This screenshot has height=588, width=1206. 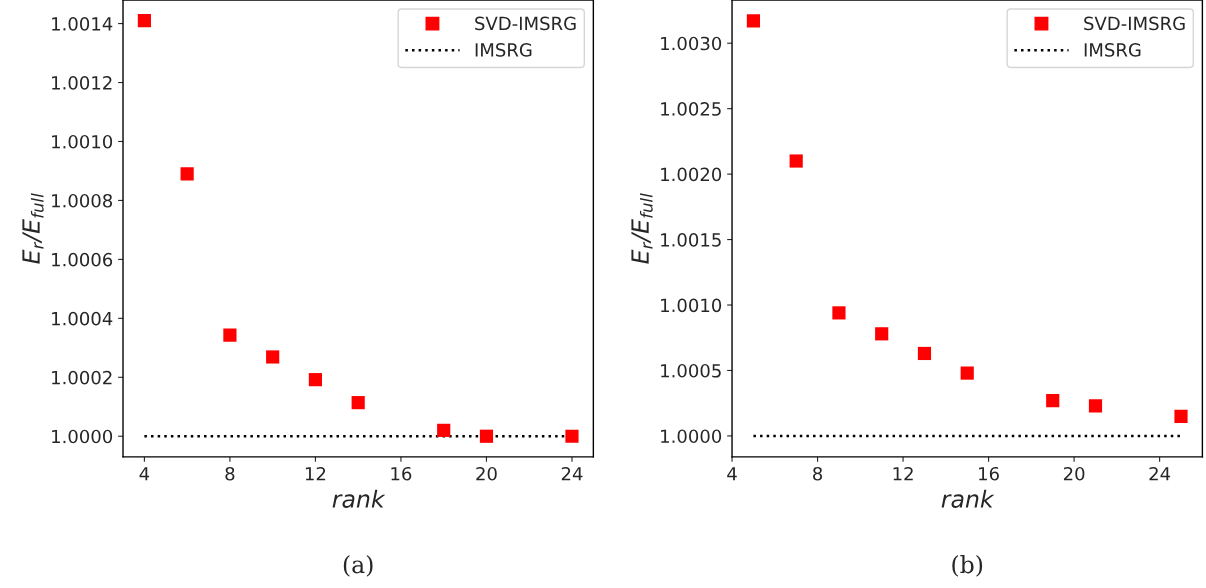 What do you see at coordinates (82, 377) in the screenshot?
I see `y-tick-label: 1.0002` at bounding box center [82, 377].